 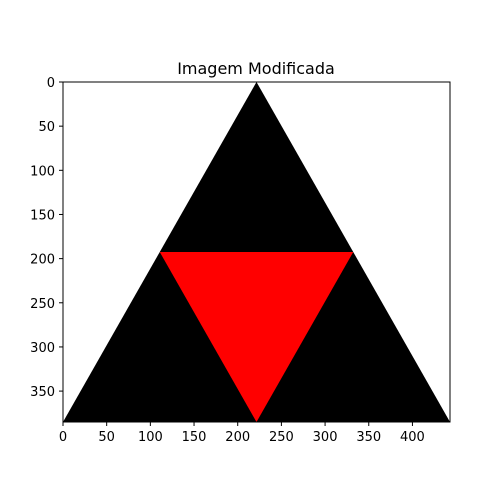 What do you see at coordinates (106, 437) in the screenshot?
I see `x-tick-label: 50` at bounding box center [106, 437].